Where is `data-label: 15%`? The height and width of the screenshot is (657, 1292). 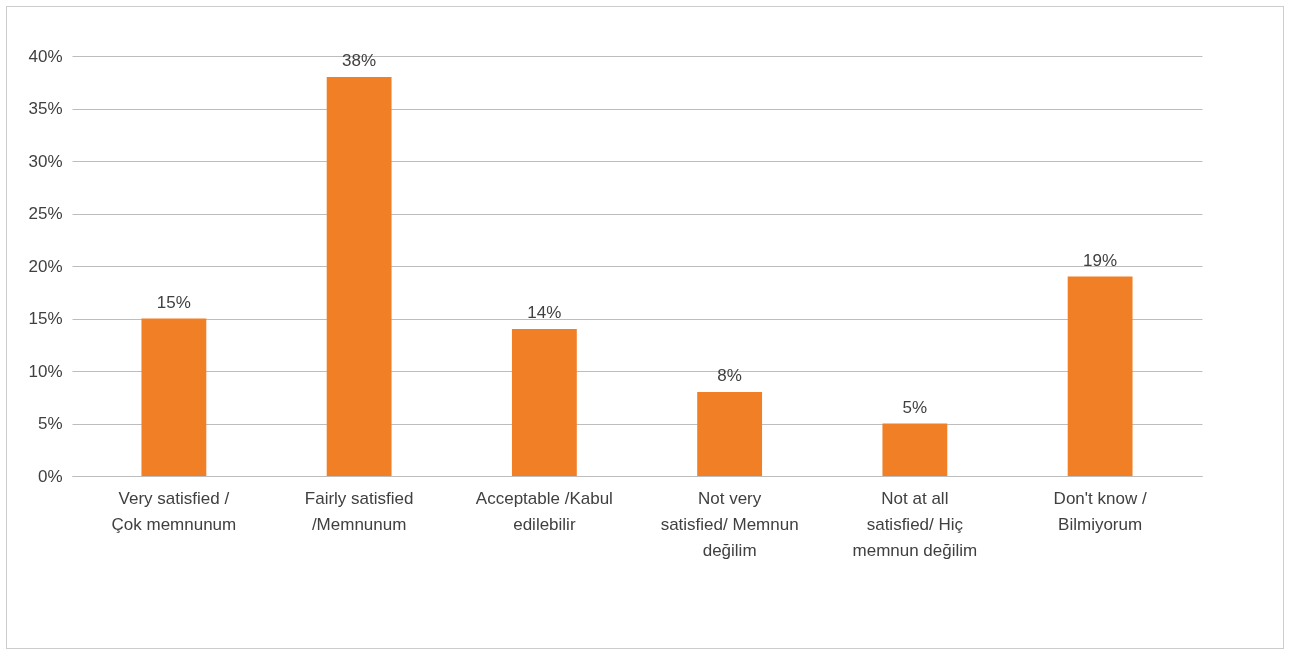 data-label: 15% is located at coordinates (173, 302).